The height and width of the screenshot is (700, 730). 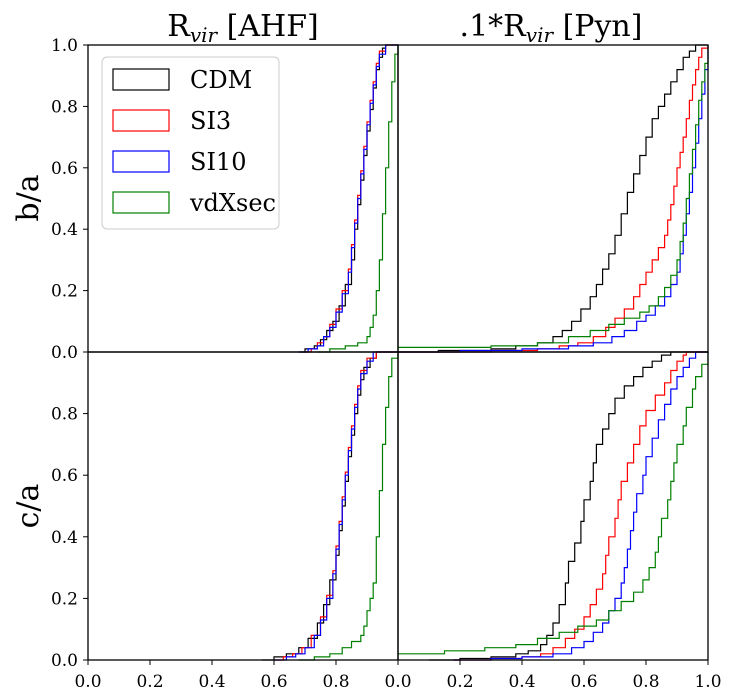 I want to click on column-title-ahf-tail: [AHF], so click(x=268, y=26).